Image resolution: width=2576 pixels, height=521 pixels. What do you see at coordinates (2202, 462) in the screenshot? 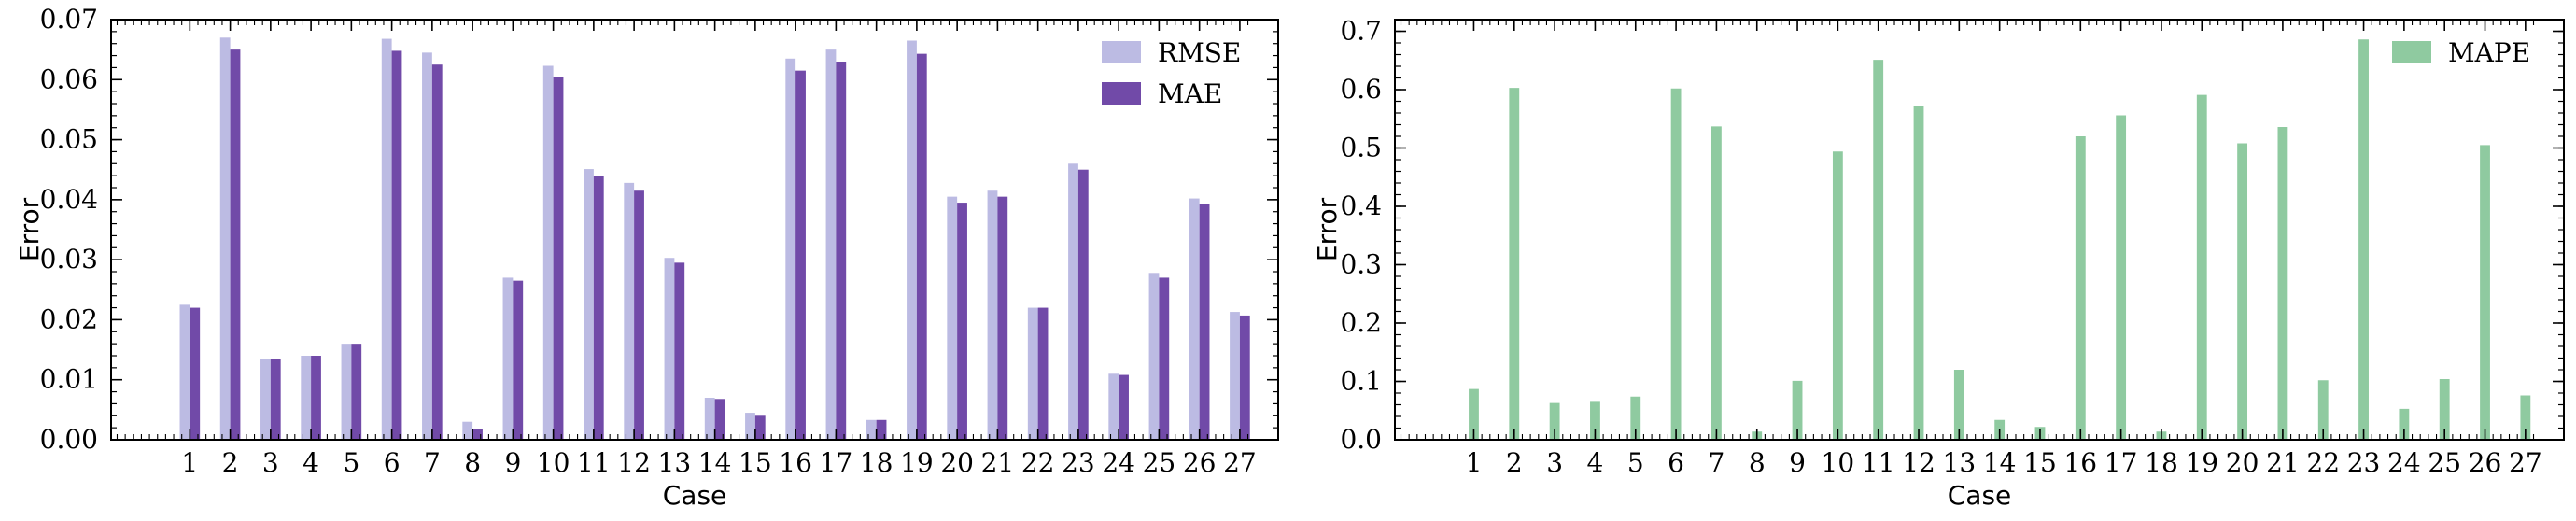
I see `x-tick-label-19: 19` at bounding box center [2202, 462].